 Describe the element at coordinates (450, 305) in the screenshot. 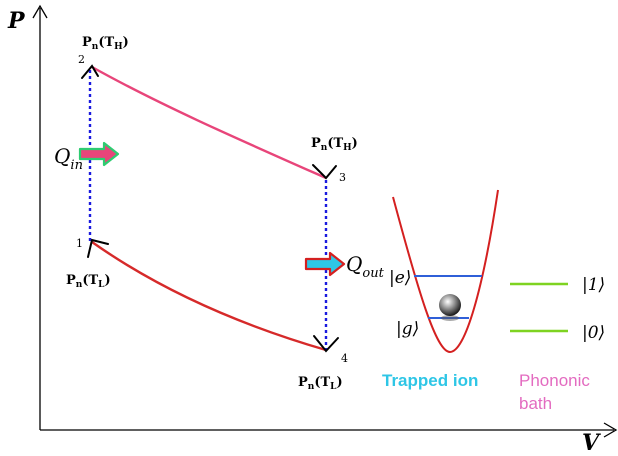

I see `ion-sphere` at that location.